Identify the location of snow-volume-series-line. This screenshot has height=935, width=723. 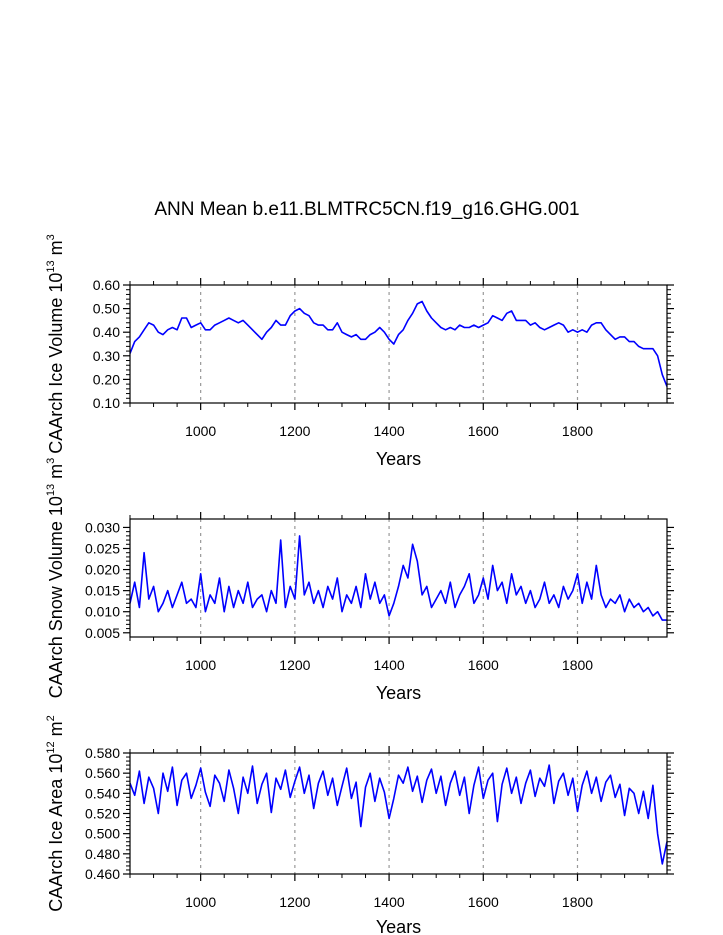
(398, 578).